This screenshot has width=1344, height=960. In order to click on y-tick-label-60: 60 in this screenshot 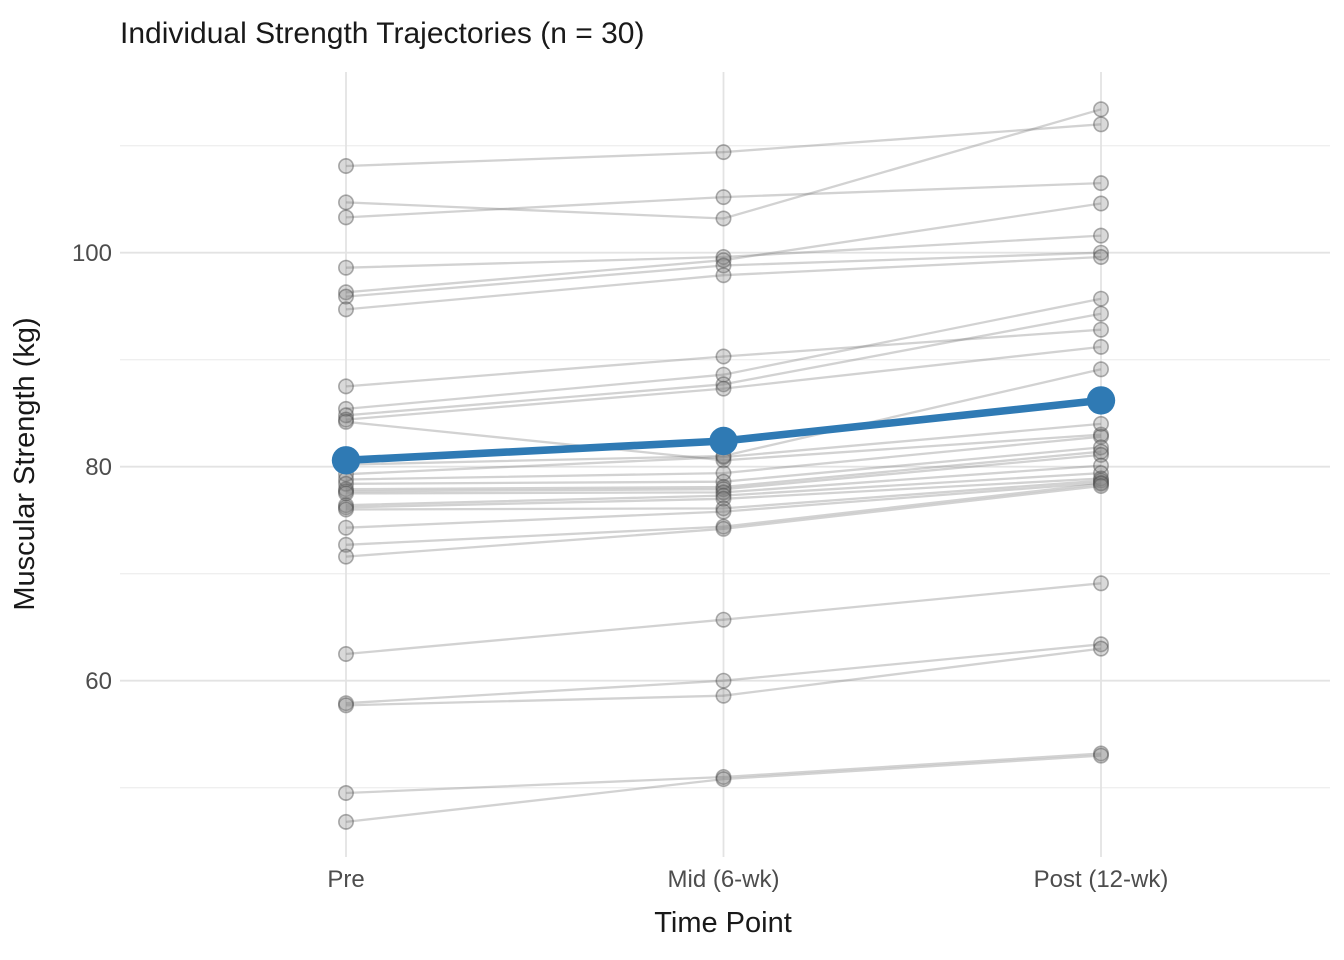, I will do `click(98, 681)`.